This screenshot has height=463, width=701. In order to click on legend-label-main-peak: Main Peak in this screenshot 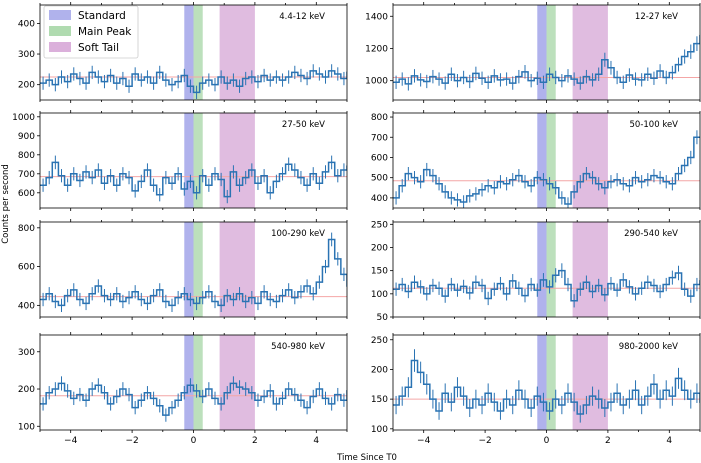, I will do `click(105, 32)`.